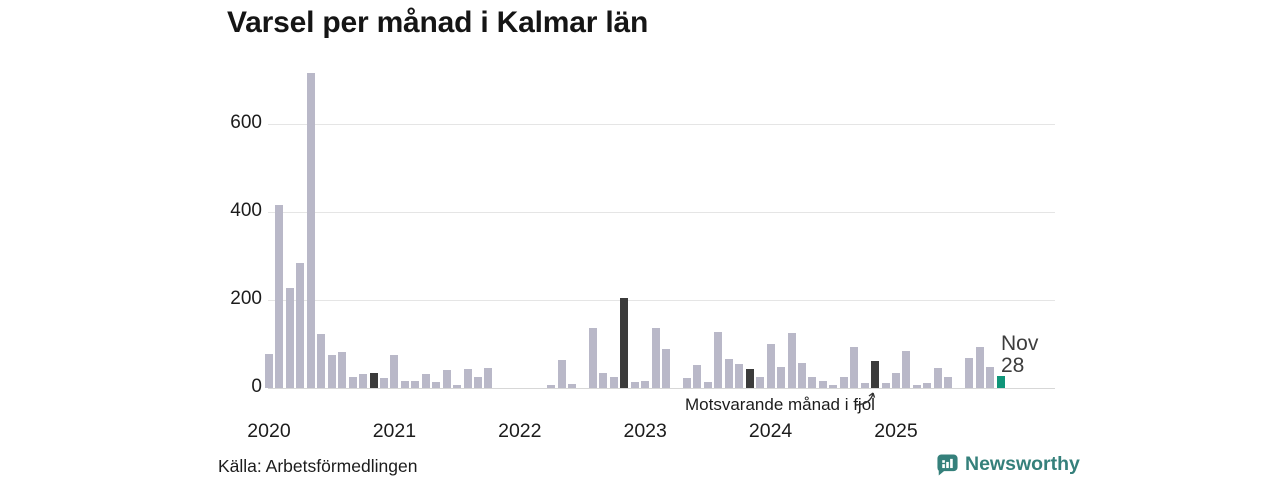  Describe the element at coordinates (1020, 343) in the screenshot. I see `current-point-month: Nov` at that location.